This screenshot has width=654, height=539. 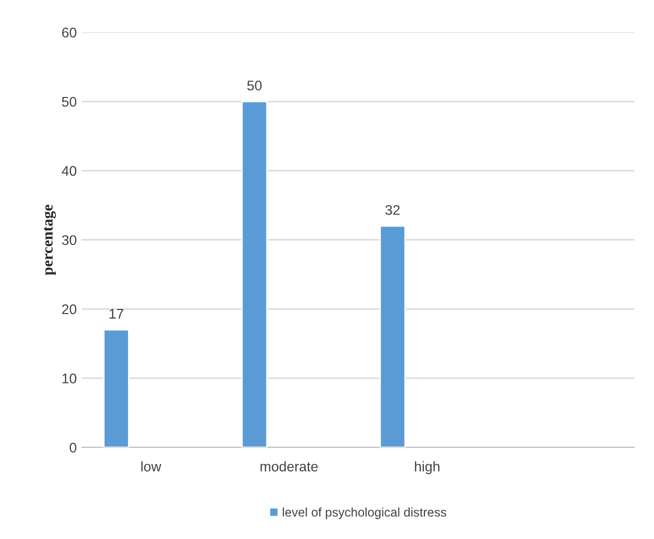 What do you see at coordinates (427, 467) in the screenshot?
I see `x-tick-label: high` at bounding box center [427, 467].